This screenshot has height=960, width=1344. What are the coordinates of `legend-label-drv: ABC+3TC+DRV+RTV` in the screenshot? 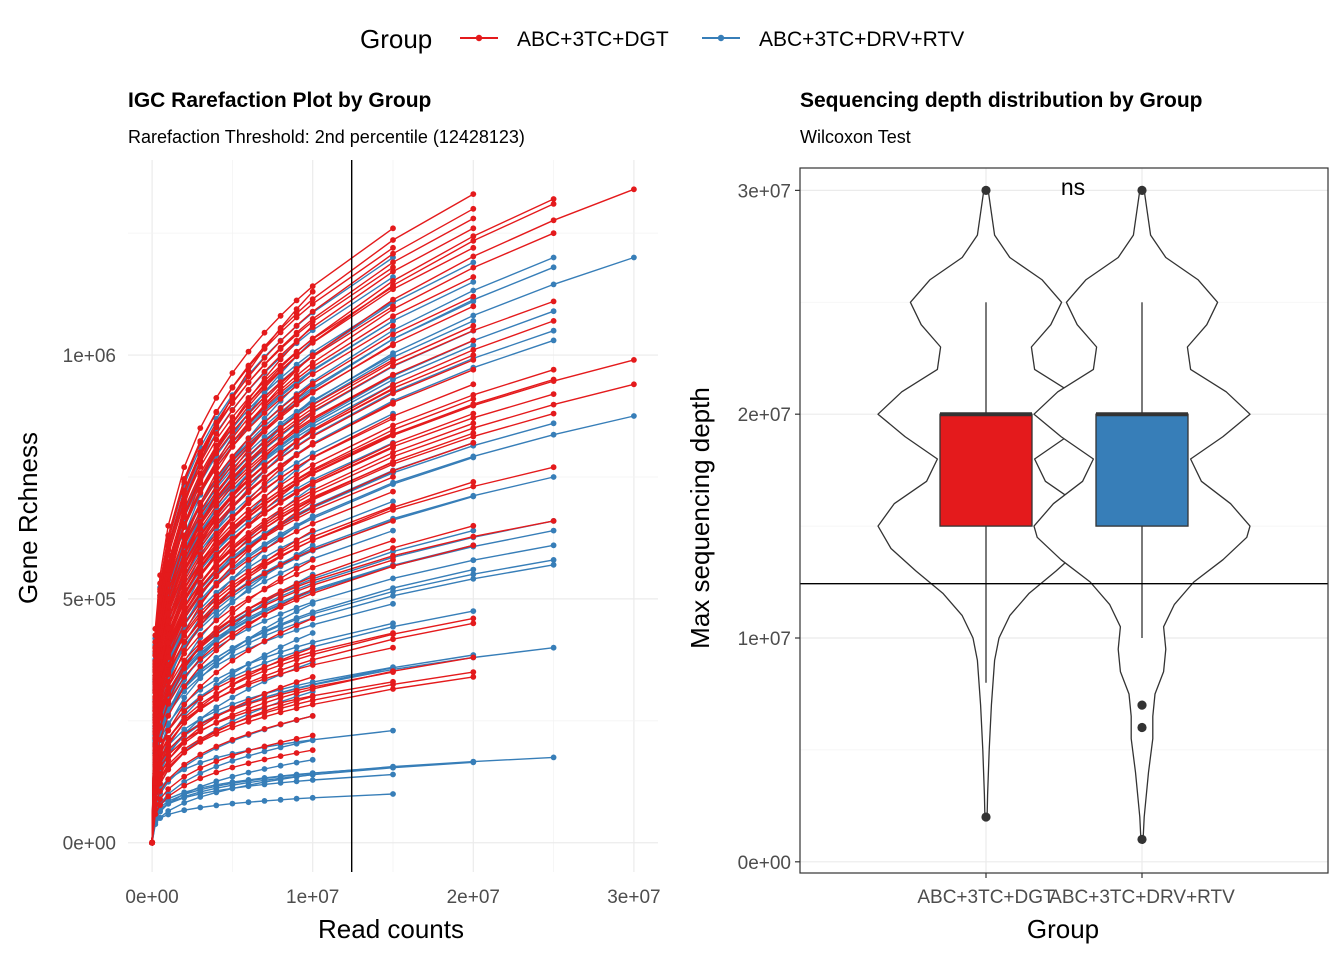 It's located at (861, 39).